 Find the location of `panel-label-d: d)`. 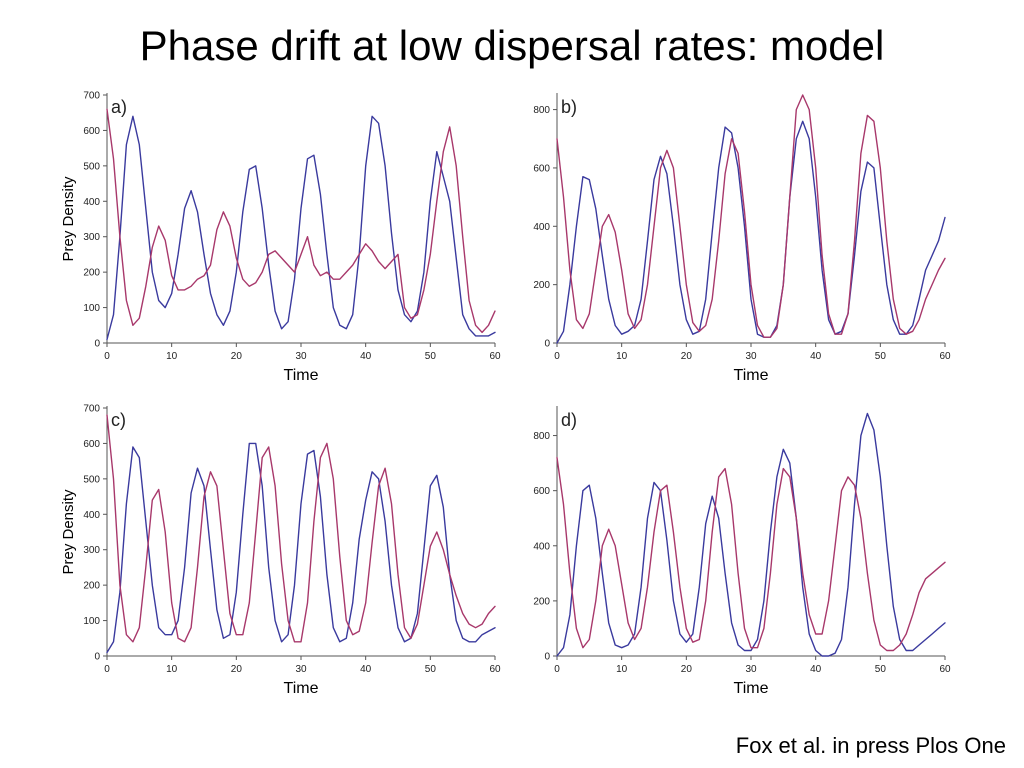

panel-label-d: d) is located at coordinates (569, 420).